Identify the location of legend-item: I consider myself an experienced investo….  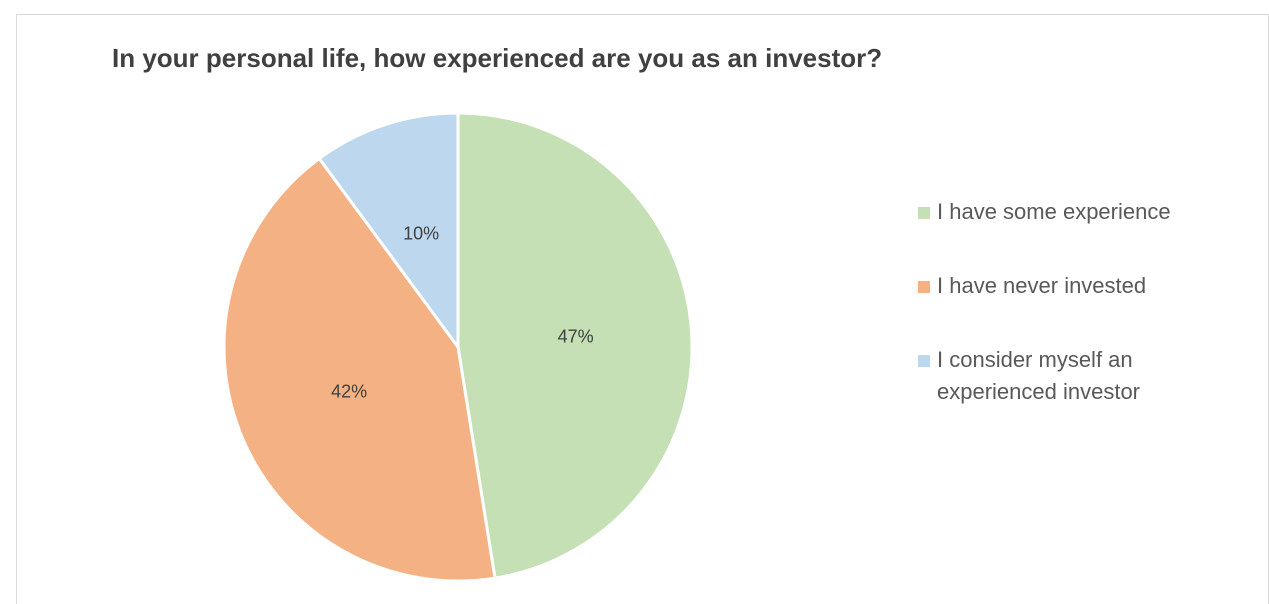
(1083, 376).